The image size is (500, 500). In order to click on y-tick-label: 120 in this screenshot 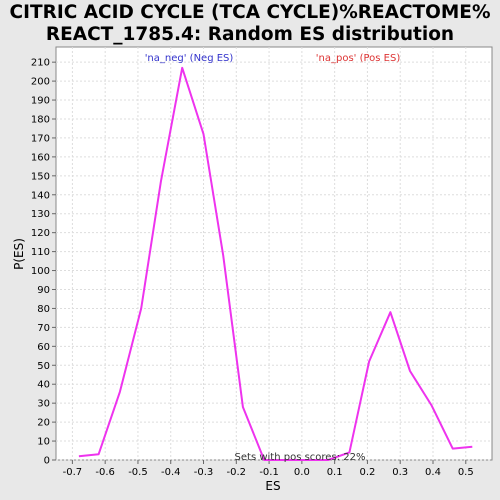, I will do `click(40, 233)`.